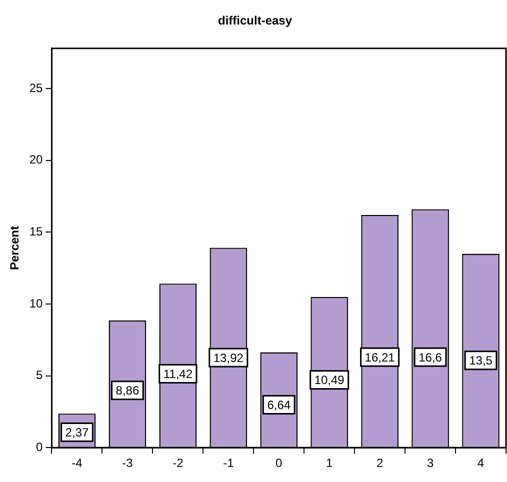 This screenshot has width=507, height=482. I want to click on data-label: 8,86, so click(128, 391).